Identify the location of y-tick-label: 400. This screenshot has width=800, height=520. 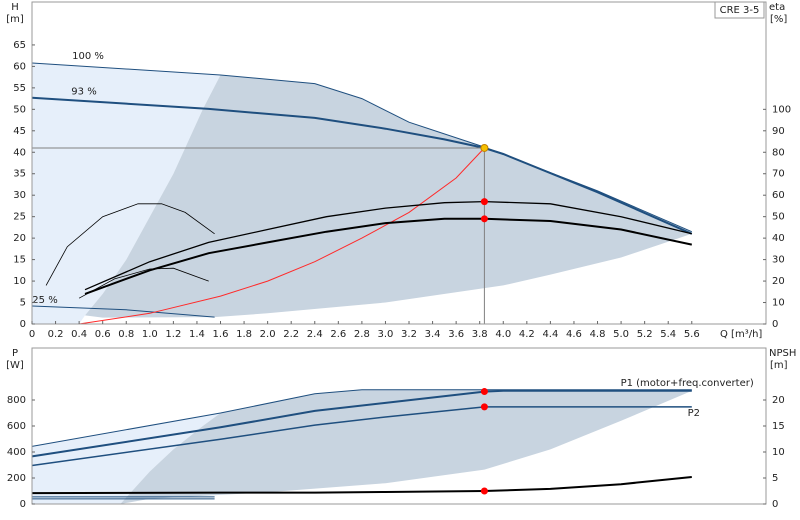
(16, 452).